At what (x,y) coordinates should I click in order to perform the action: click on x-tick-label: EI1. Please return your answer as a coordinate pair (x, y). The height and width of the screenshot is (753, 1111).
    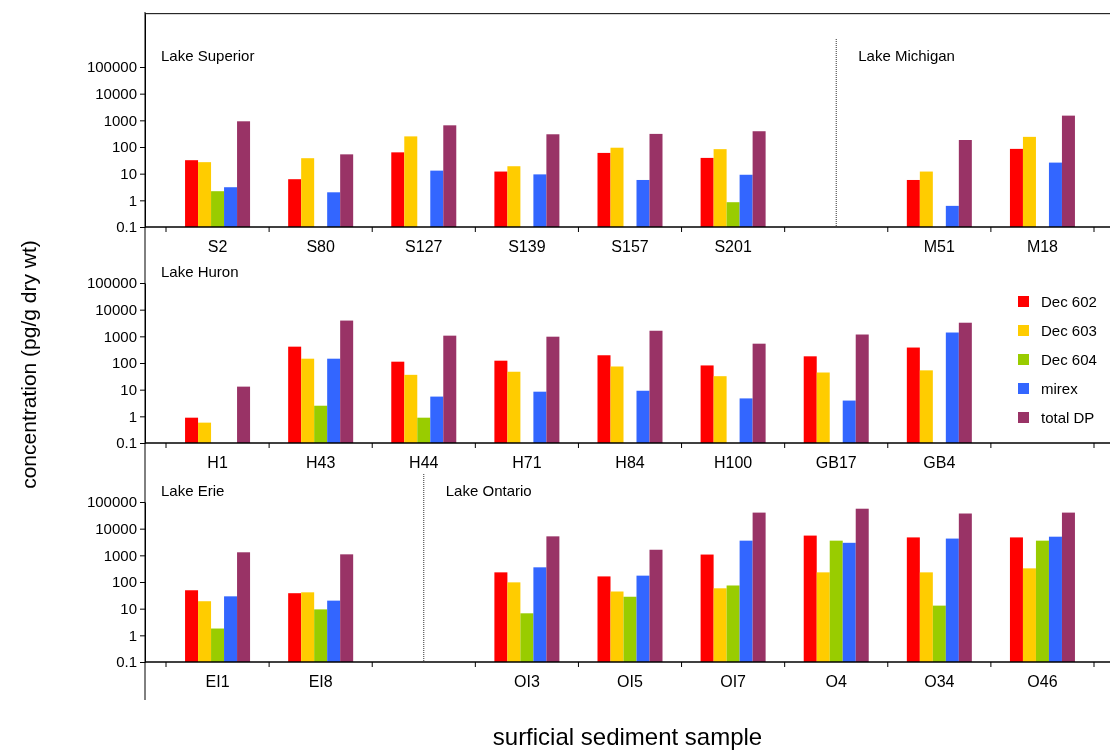
    Looking at the image, I should click on (217, 682).